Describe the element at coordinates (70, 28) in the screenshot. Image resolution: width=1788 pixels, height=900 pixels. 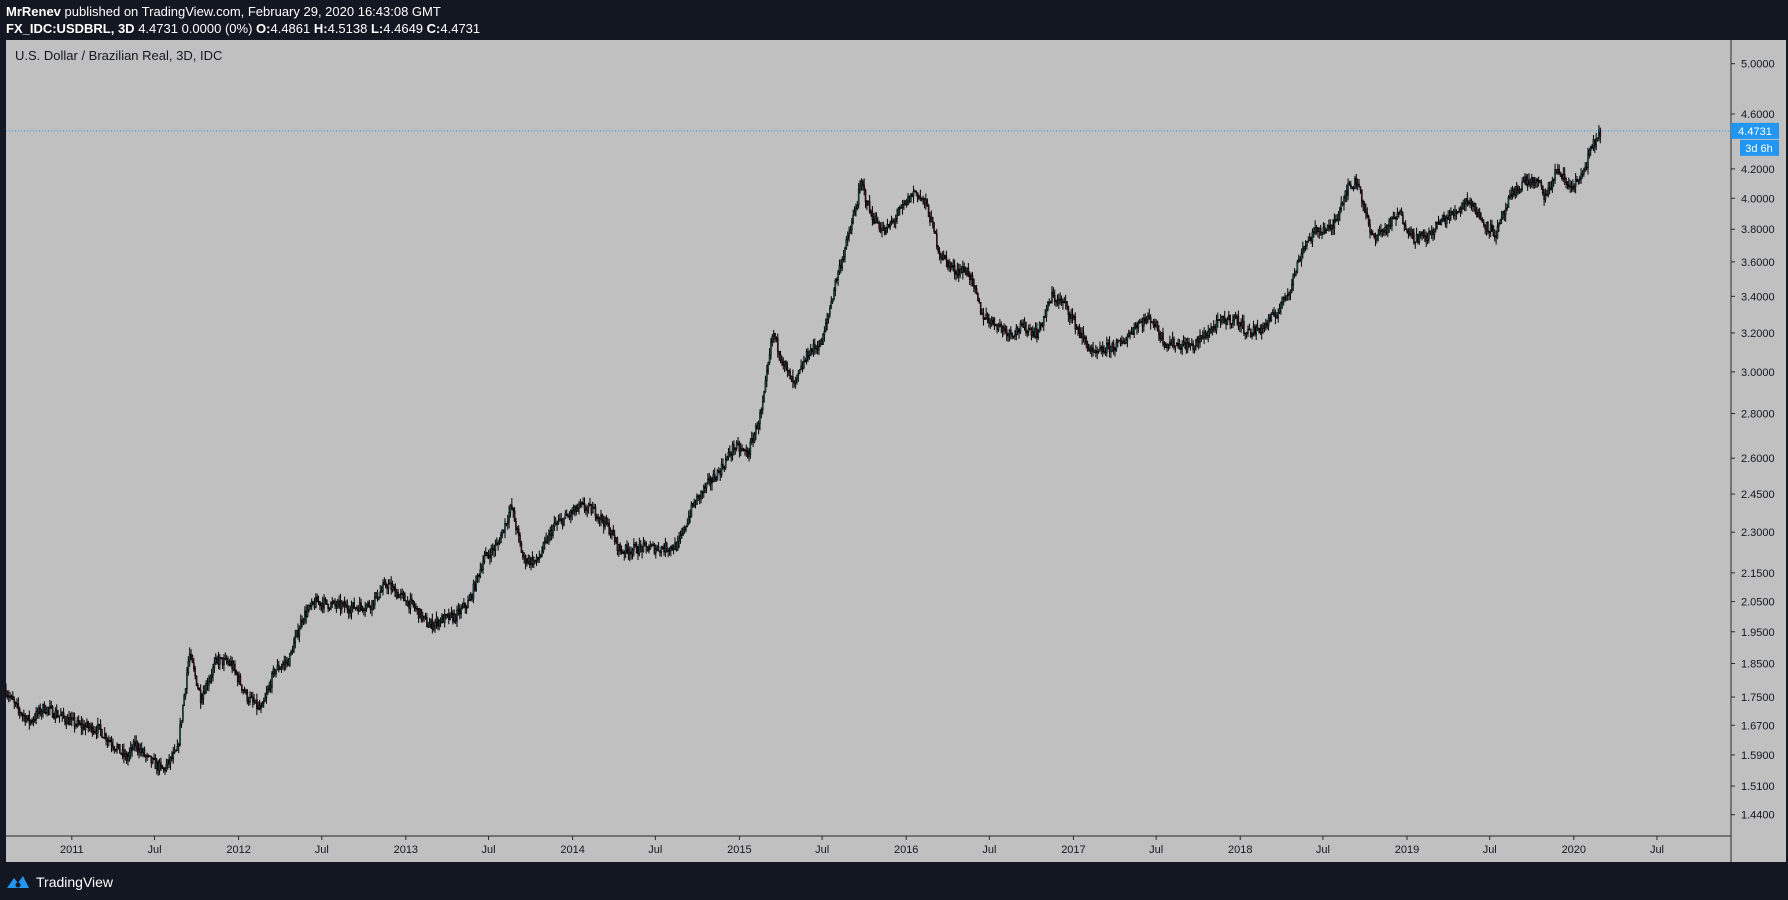
I see `symbol-label: FX_IDC:USDBRL, 3D` at that location.